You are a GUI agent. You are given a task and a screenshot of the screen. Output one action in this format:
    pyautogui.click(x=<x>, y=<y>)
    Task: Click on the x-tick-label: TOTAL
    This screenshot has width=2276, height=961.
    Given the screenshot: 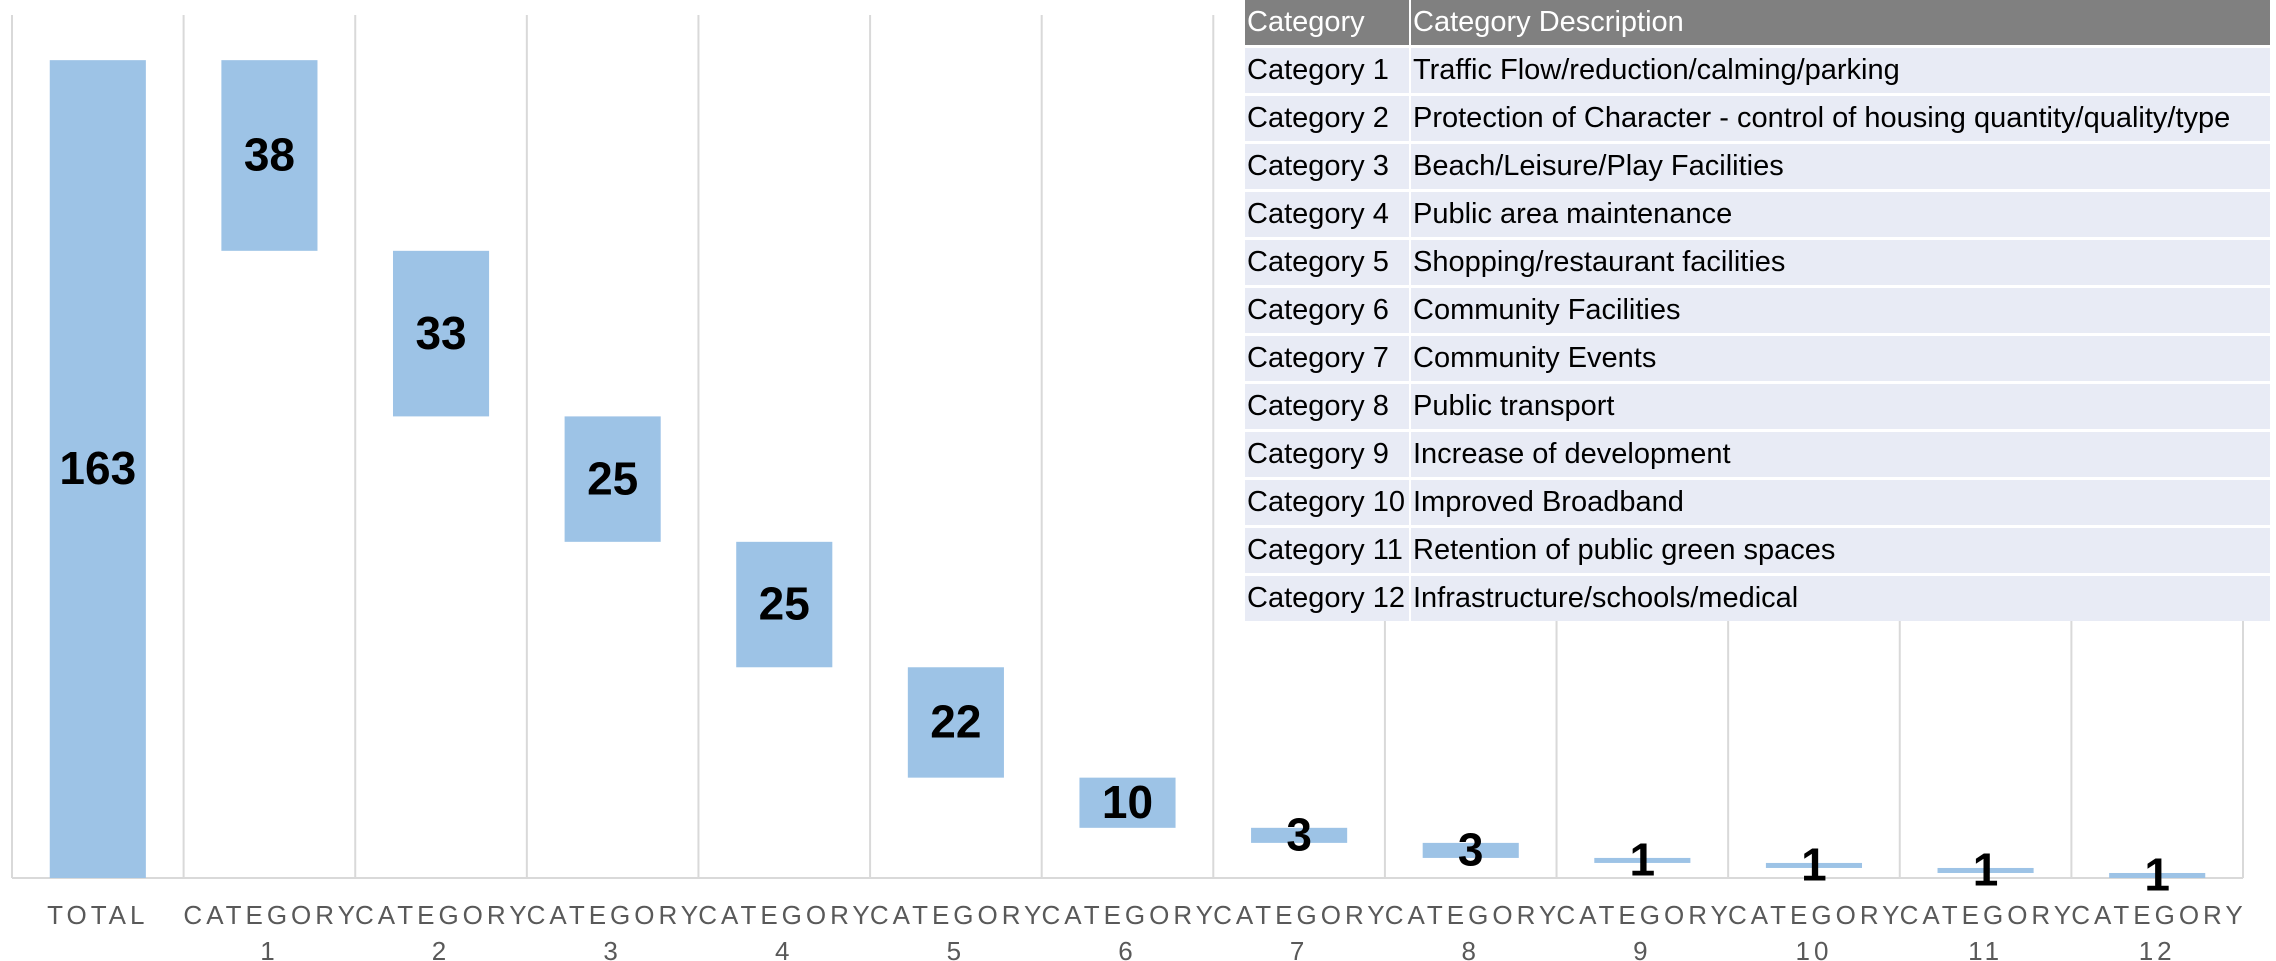 What is the action you would take?
    pyautogui.click(x=98, y=915)
    